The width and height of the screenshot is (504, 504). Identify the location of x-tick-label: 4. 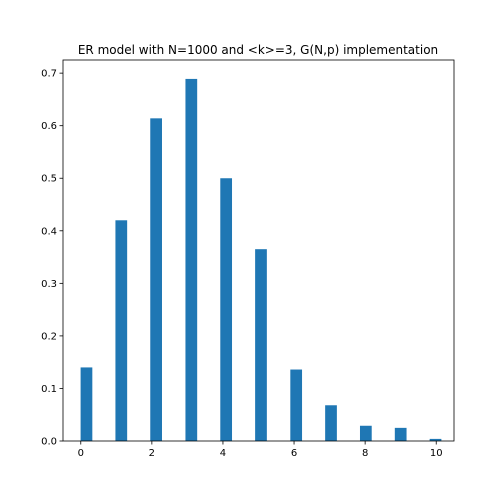
(223, 453).